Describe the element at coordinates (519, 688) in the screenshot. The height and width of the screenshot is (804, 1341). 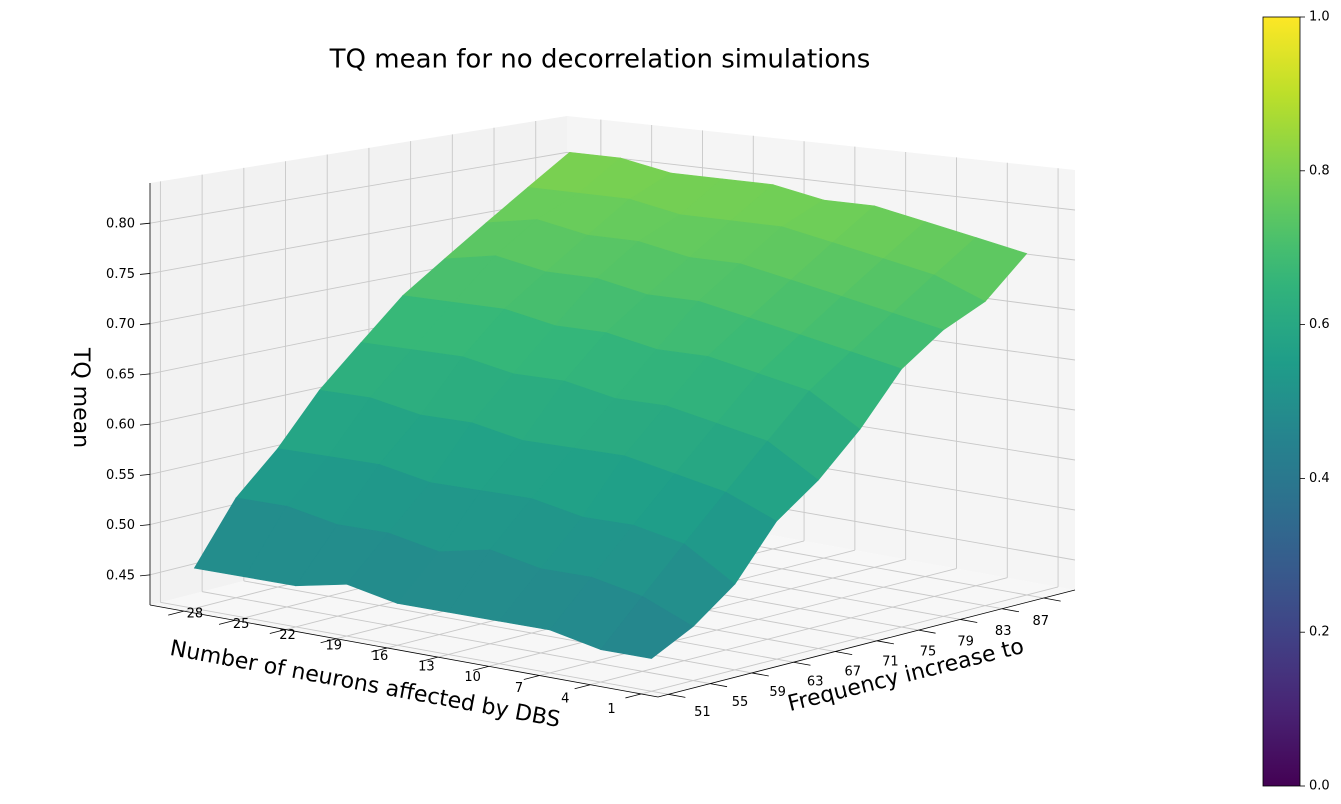
I see `x-tick-label: 7` at that location.